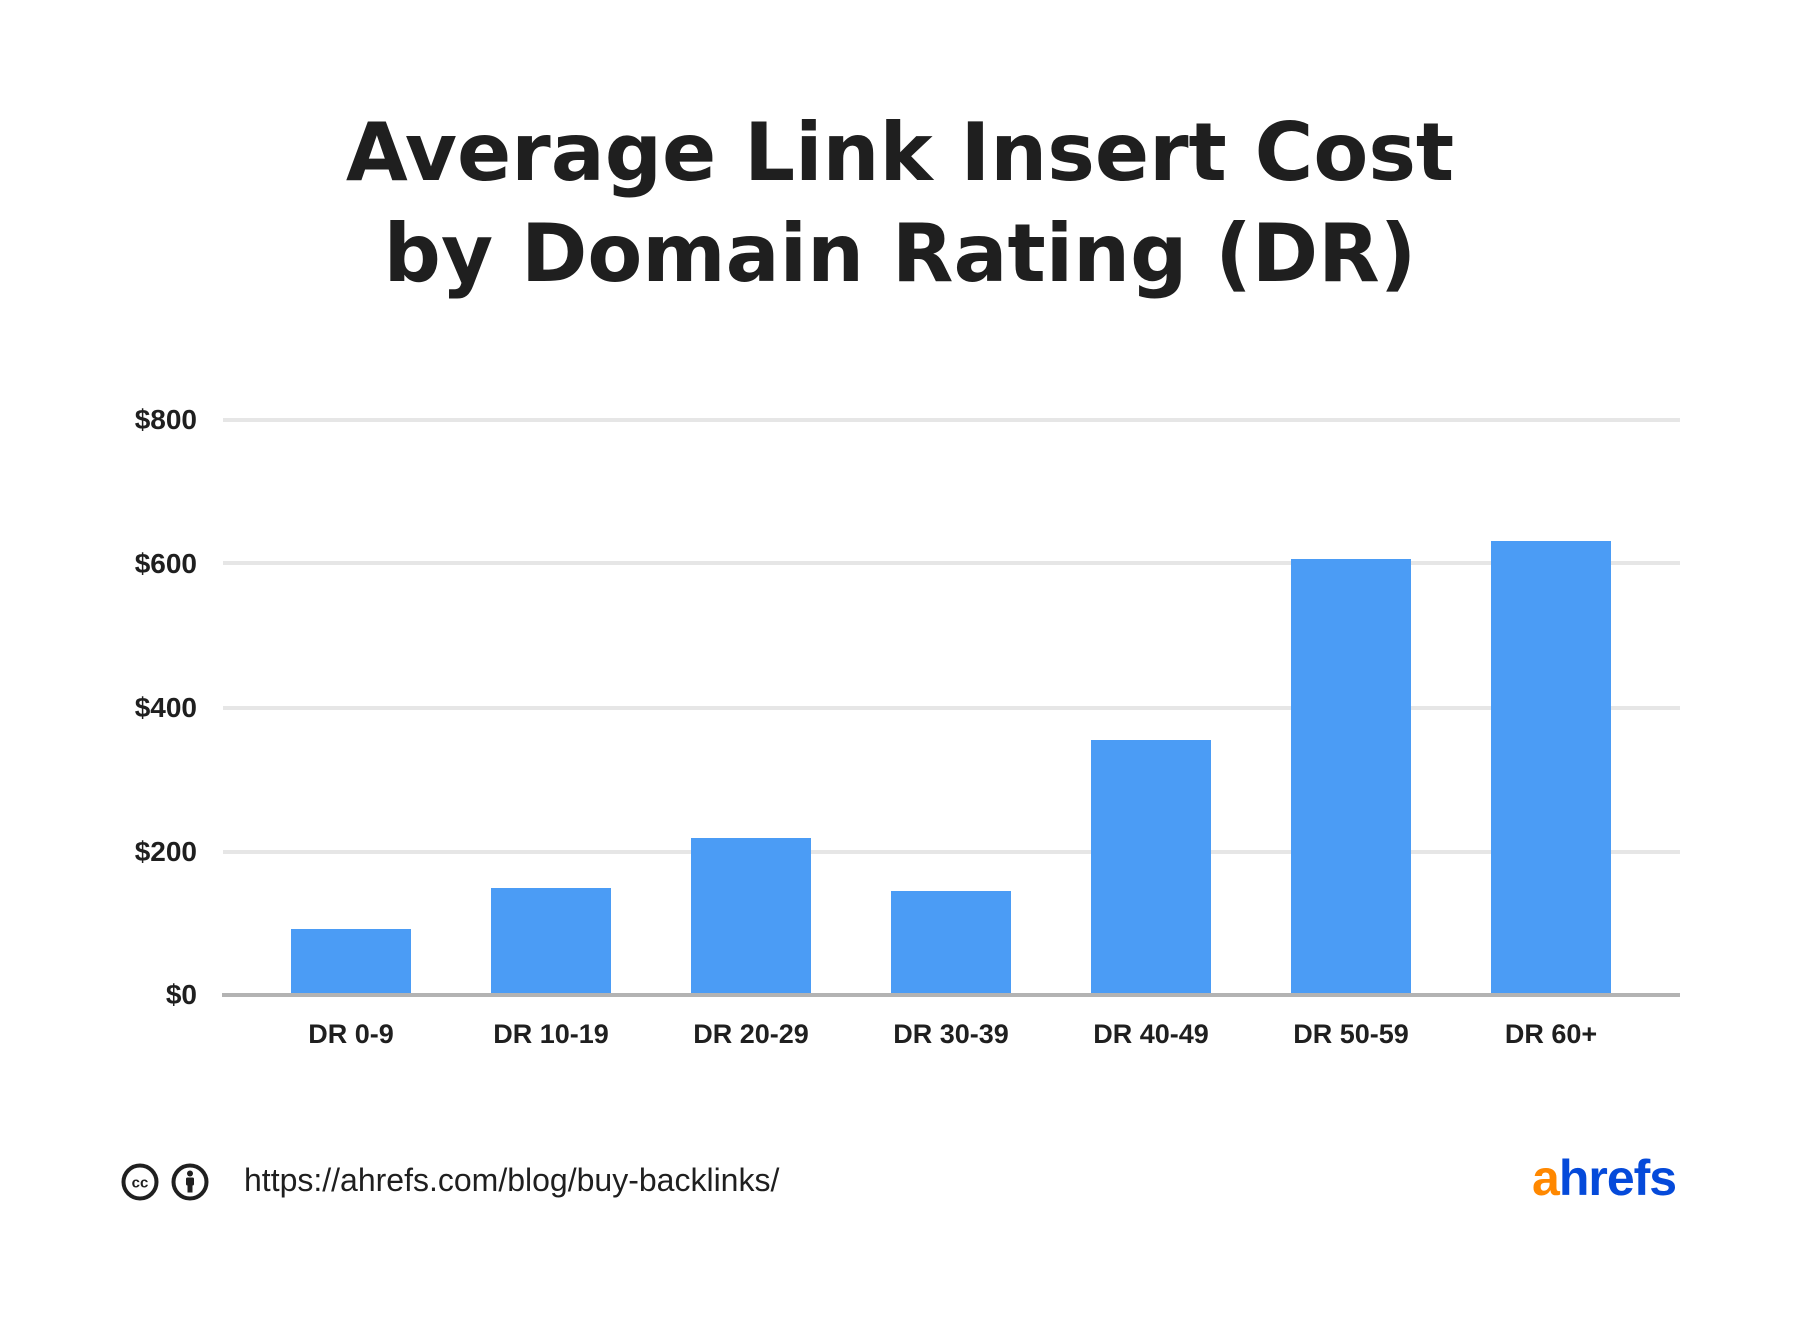  What do you see at coordinates (1617, 1178) in the screenshot?
I see `logo-letters-hrefs: hrefs` at bounding box center [1617, 1178].